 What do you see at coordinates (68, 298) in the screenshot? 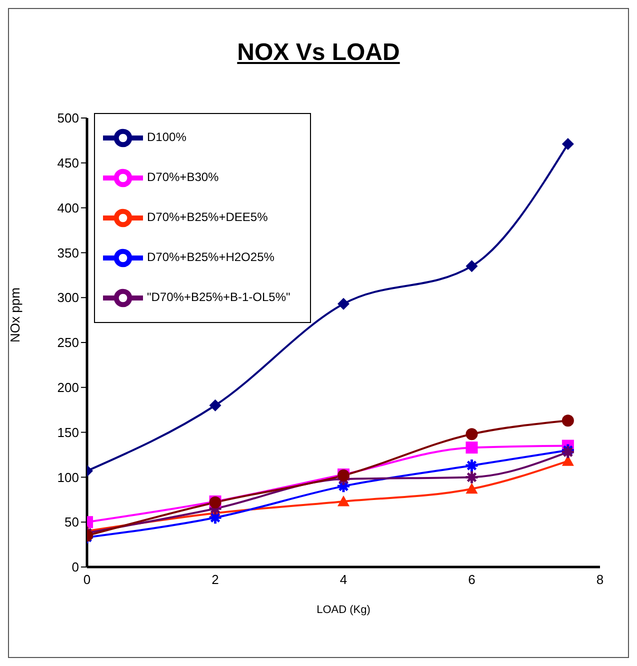
I see `y-tick-label: 300` at bounding box center [68, 298].